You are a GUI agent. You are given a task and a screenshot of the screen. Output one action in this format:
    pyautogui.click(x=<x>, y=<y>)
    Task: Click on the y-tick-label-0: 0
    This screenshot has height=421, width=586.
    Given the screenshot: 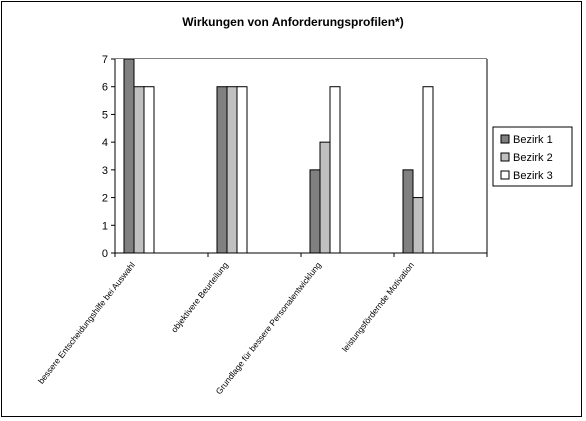 What is the action you would take?
    pyautogui.click(x=105, y=254)
    